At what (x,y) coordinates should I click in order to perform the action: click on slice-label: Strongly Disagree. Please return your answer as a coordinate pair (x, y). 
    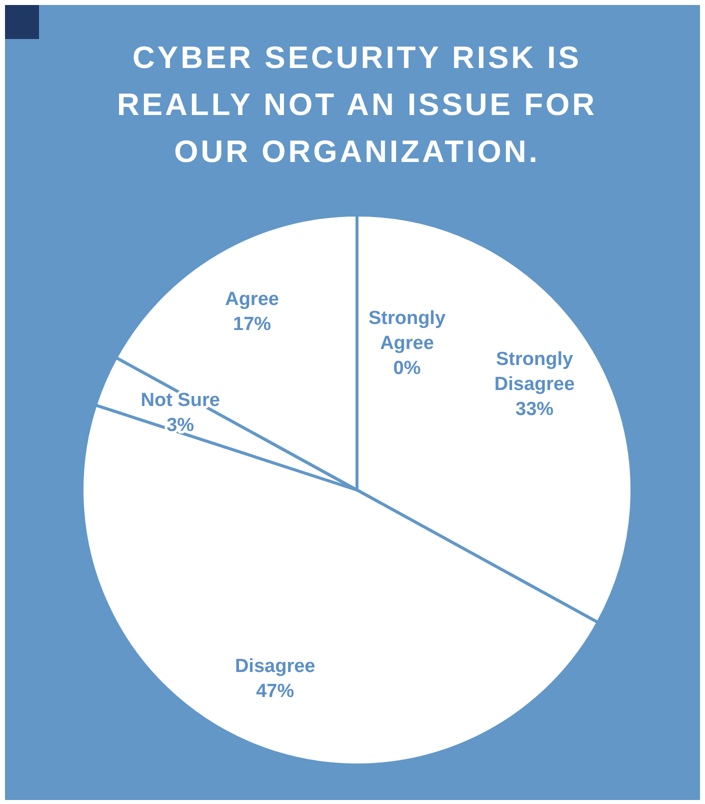
    Looking at the image, I should click on (534, 372).